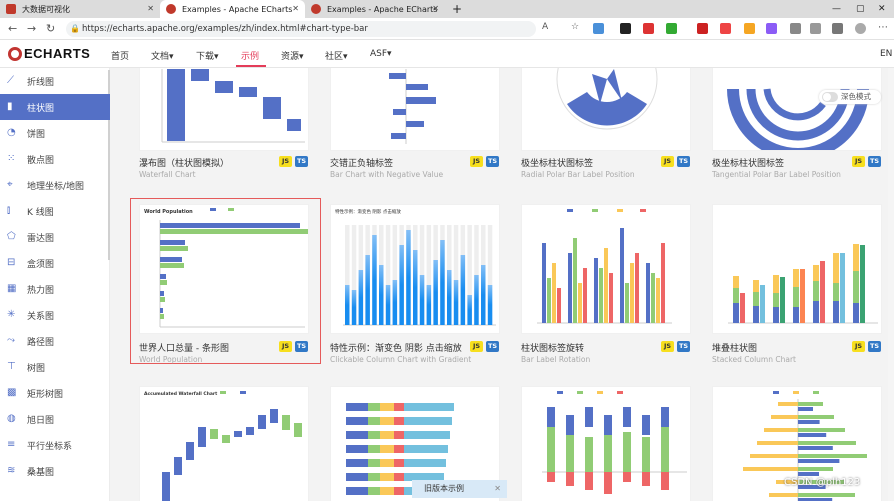  Describe the element at coordinates (497, 488) in the screenshot. I see `close-banner-icon: ✕` at that location.